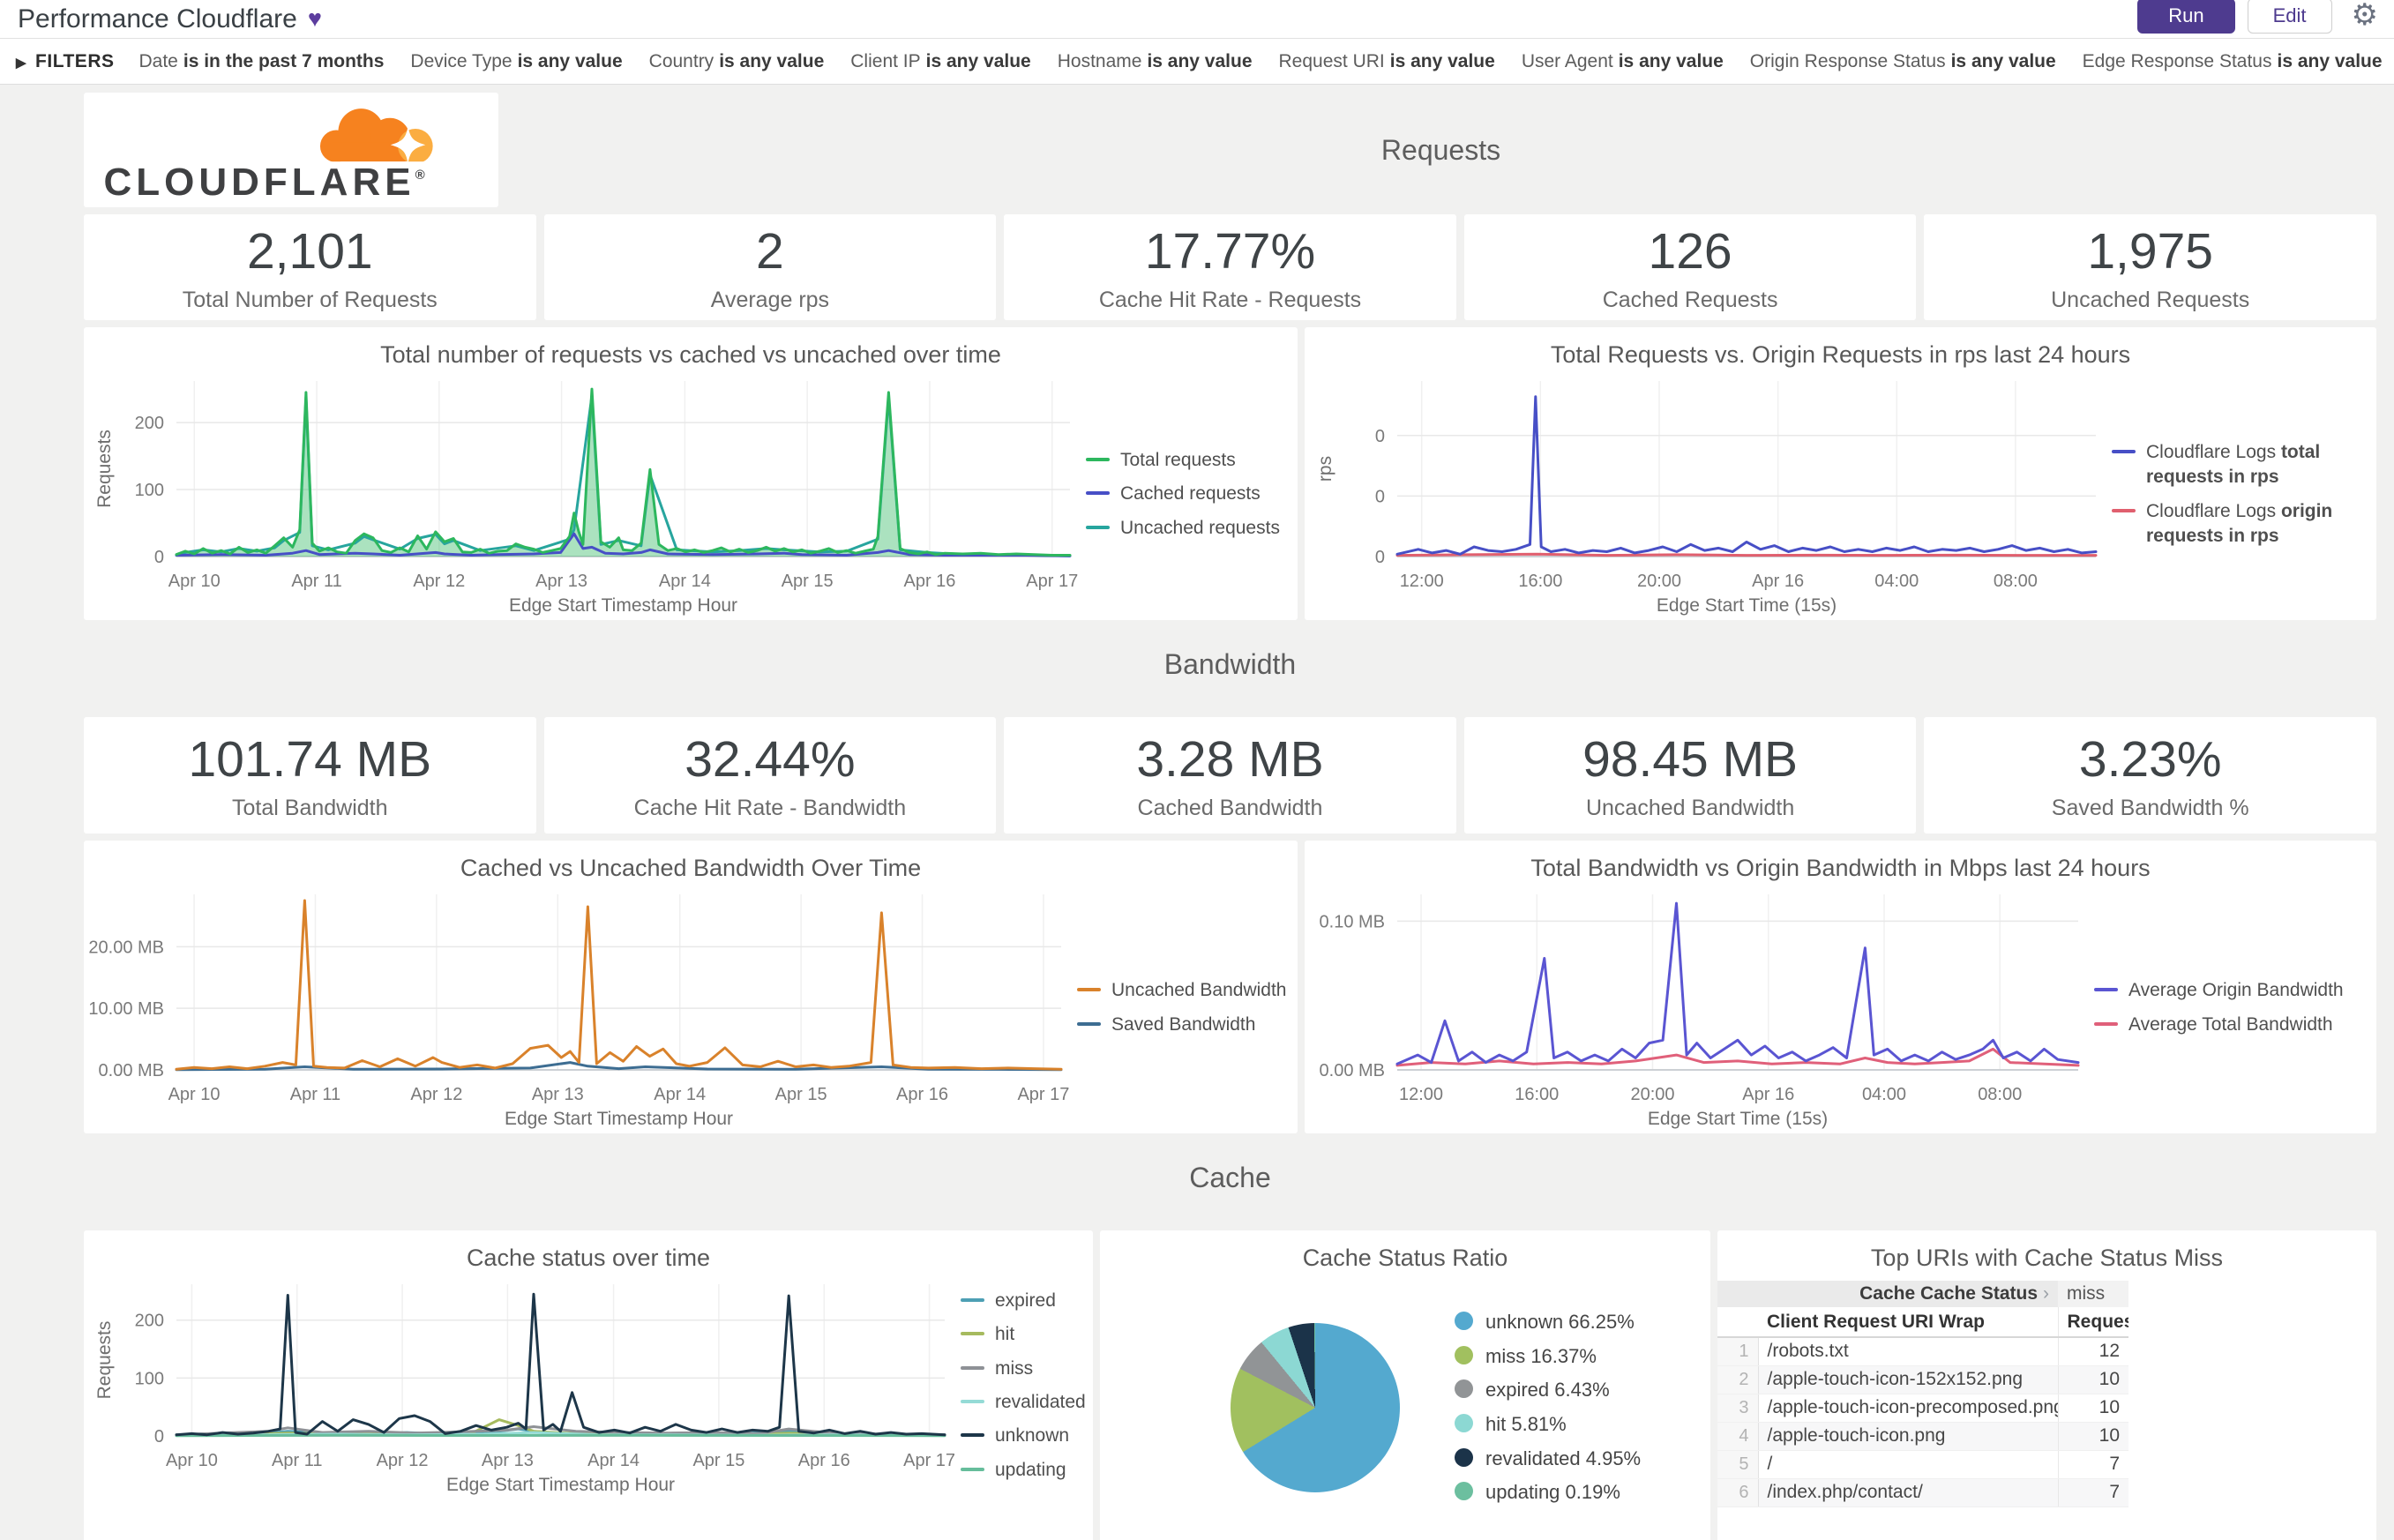 This screenshot has width=2394, height=1540. I want to click on legend-label: miss, so click(1015, 1368).